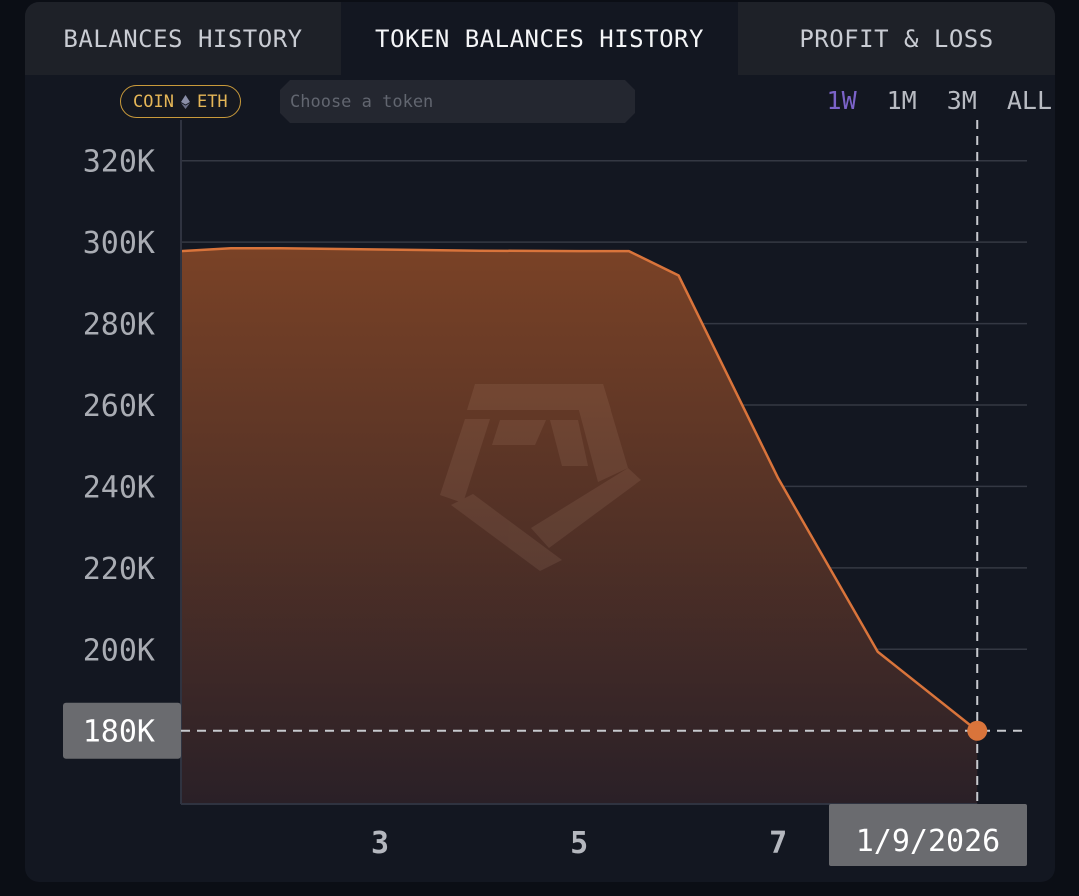 The height and width of the screenshot is (896, 1079). Describe the element at coordinates (122, 452) in the screenshot. I see `y-axis-ticks: 200K 220K 240K 260K 280K 300K 320K 180K` at that location.